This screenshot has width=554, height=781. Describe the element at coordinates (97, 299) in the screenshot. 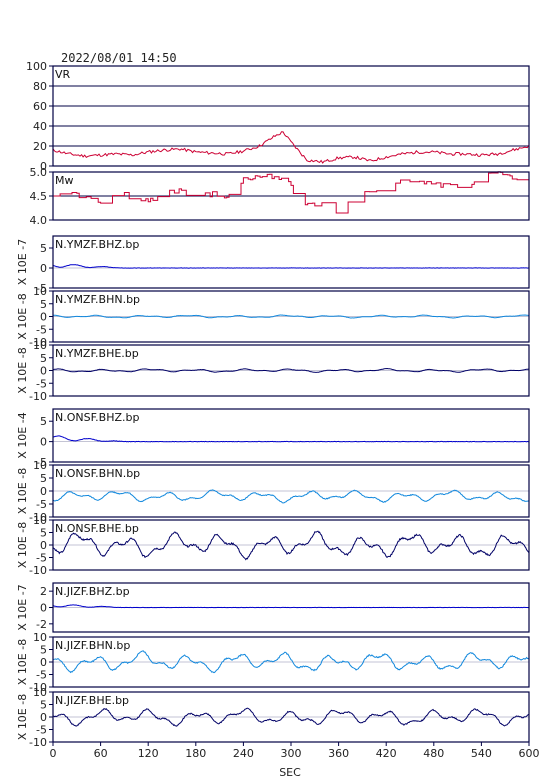

I see `panel-label: N.YMZF.BHN.bp` at that location.